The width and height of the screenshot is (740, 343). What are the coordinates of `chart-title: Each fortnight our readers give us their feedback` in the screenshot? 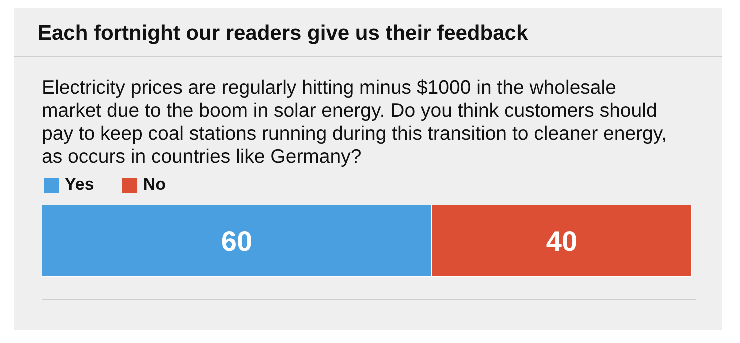 It's located at (368, 32).